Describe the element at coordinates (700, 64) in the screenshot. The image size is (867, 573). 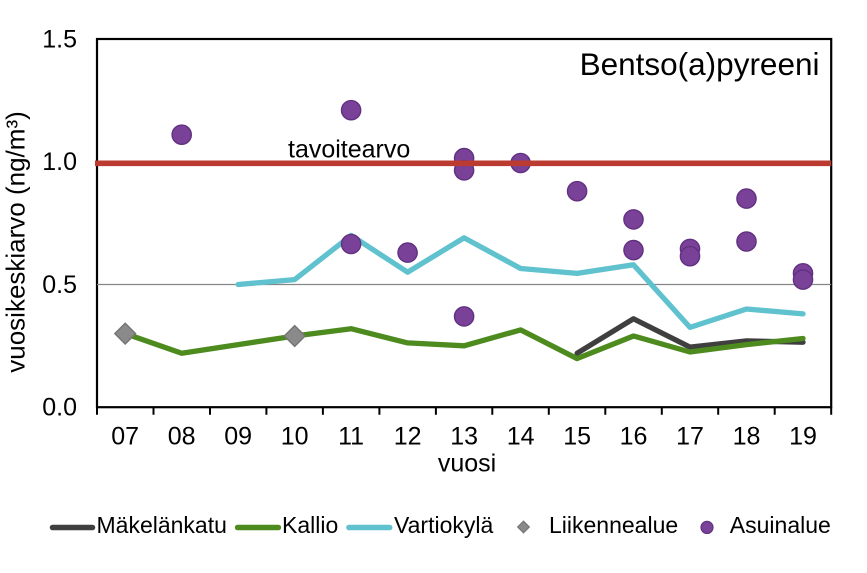
I see `svg-text: Bentso(a)pyreeni` at that location.